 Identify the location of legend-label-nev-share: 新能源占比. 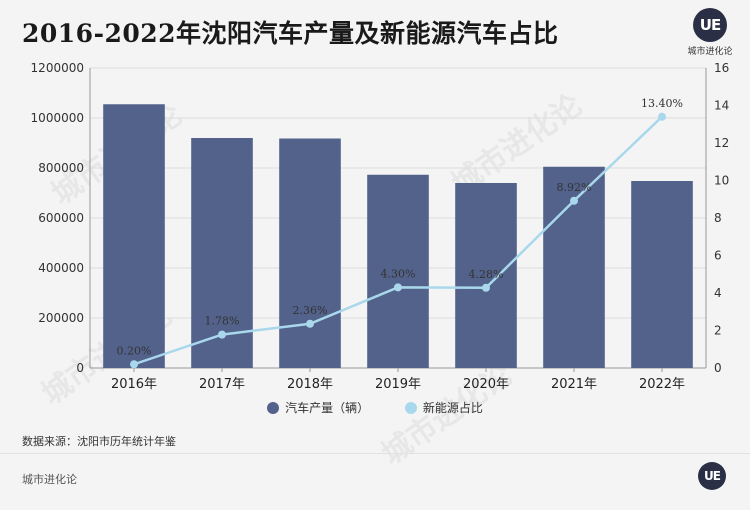
(452, 408).